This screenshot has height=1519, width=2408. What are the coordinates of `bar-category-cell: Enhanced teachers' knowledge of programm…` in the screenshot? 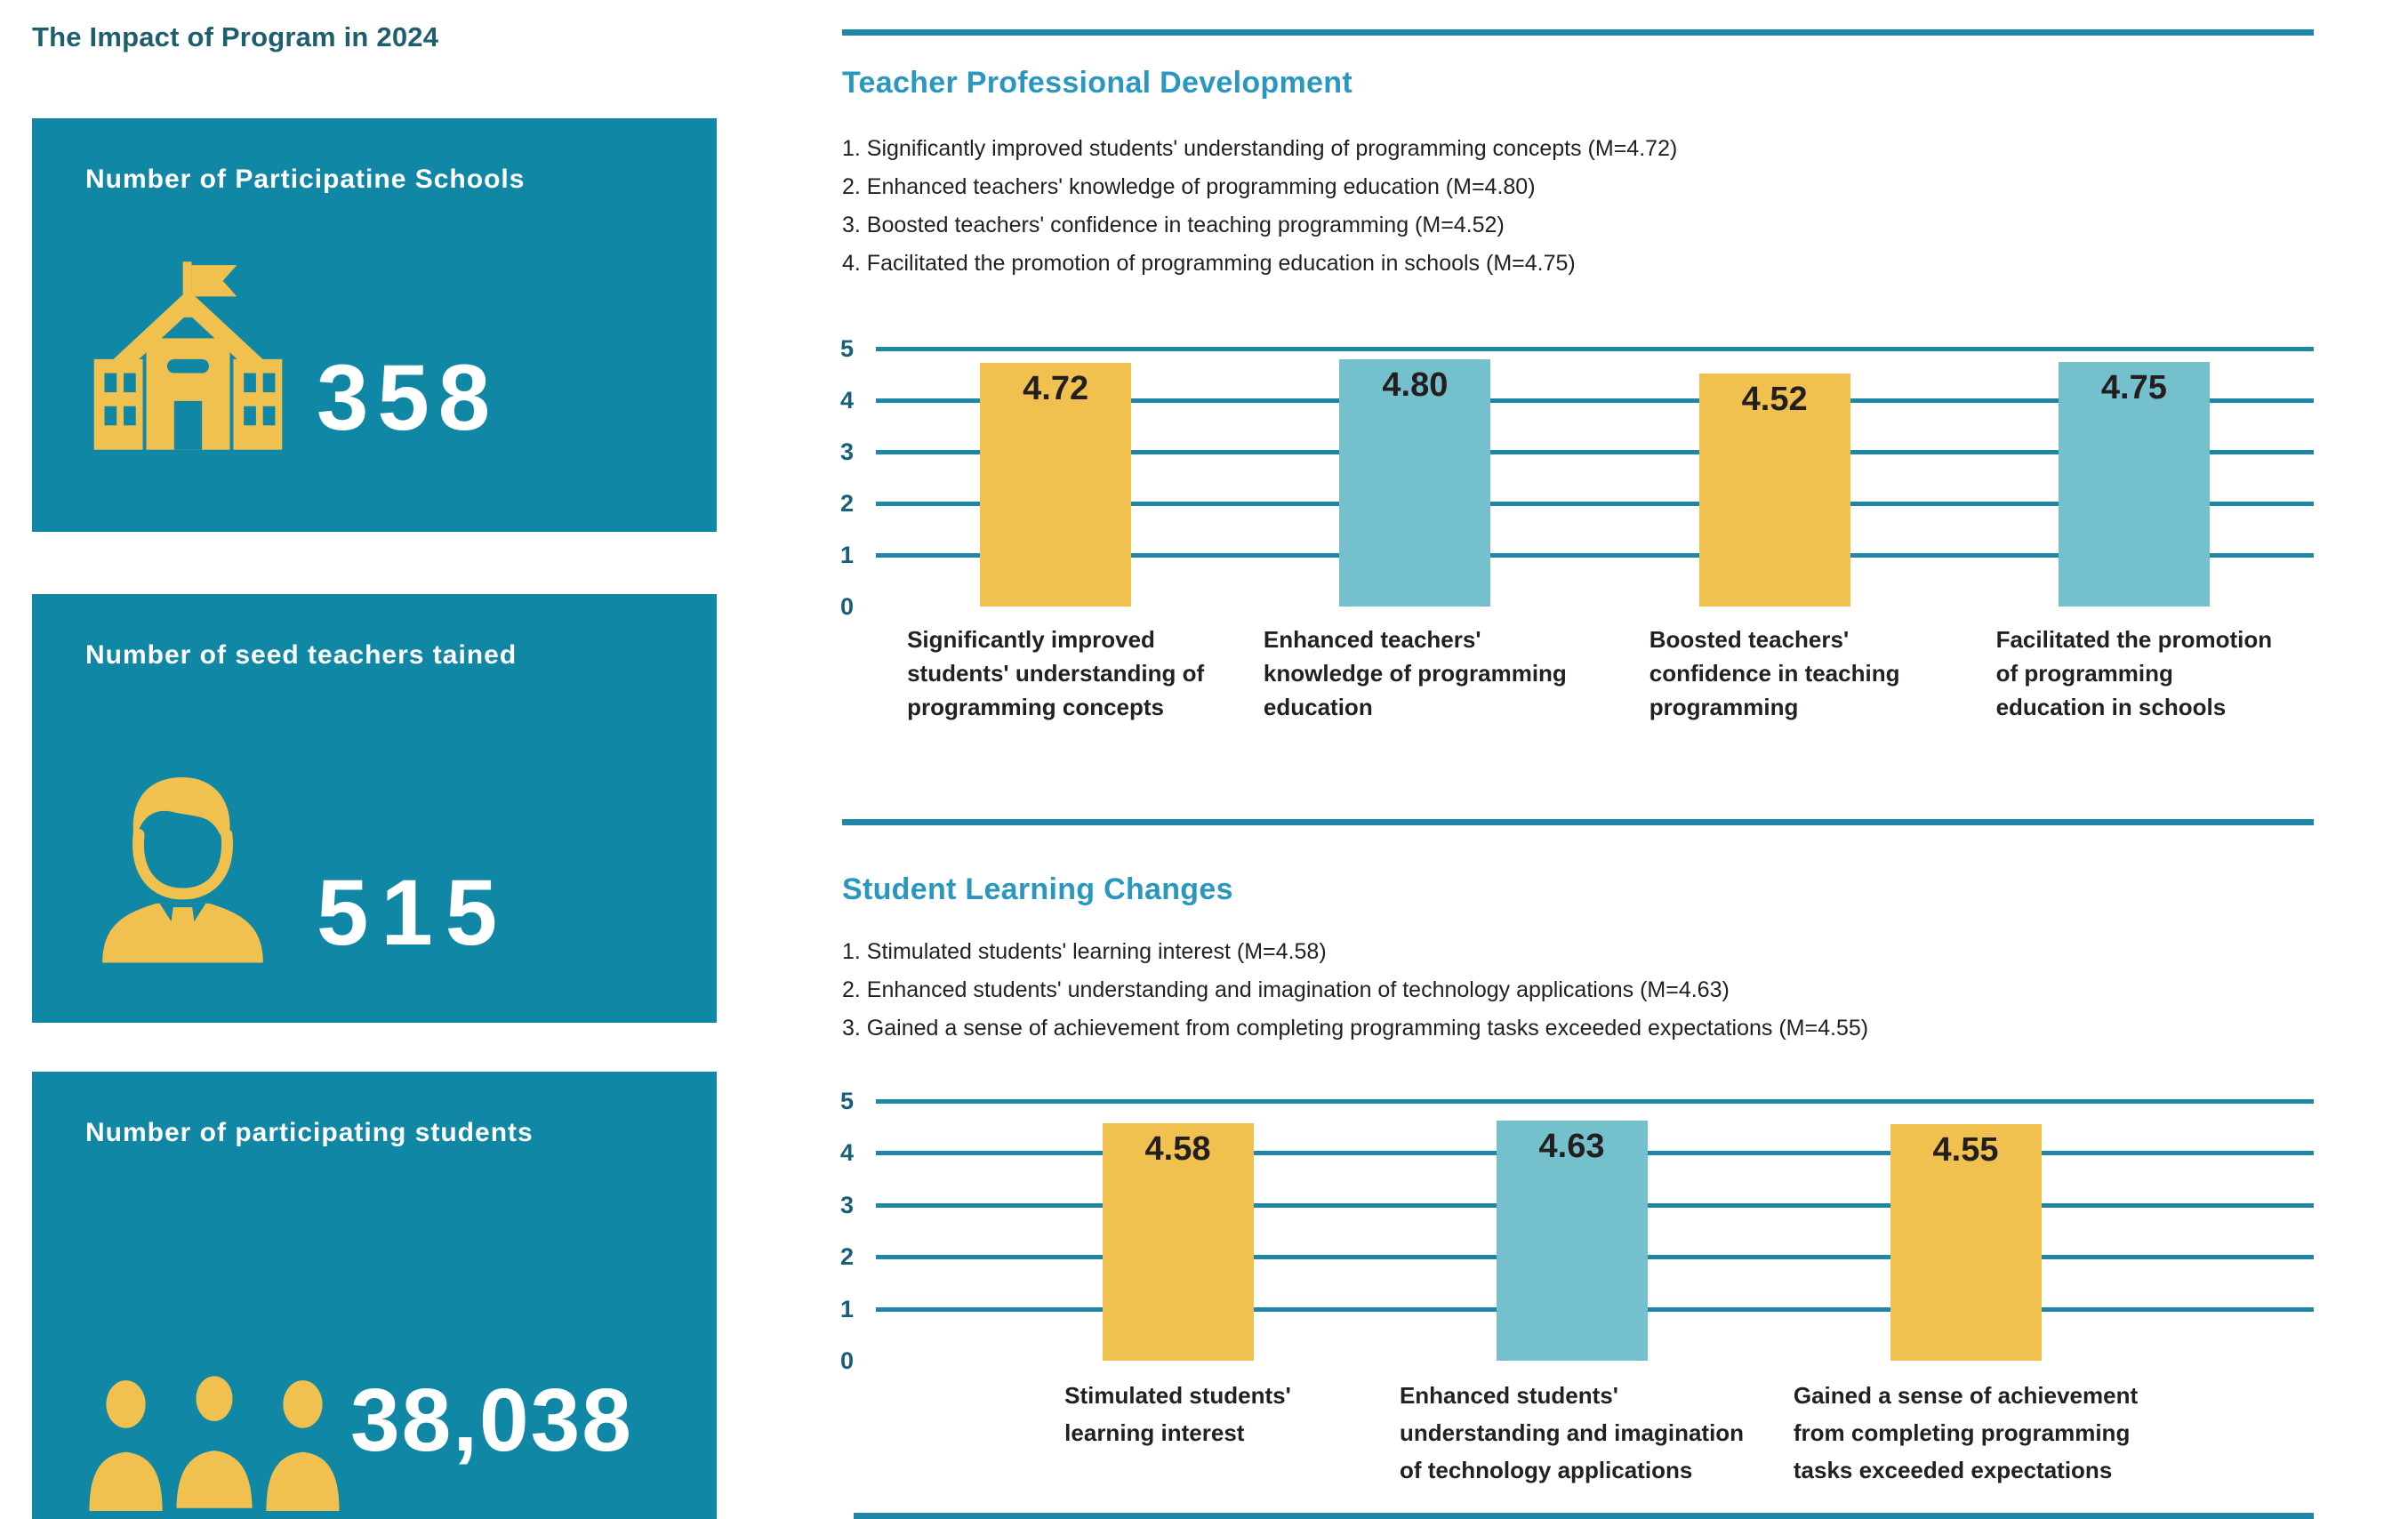 It's located at (1415, 673).